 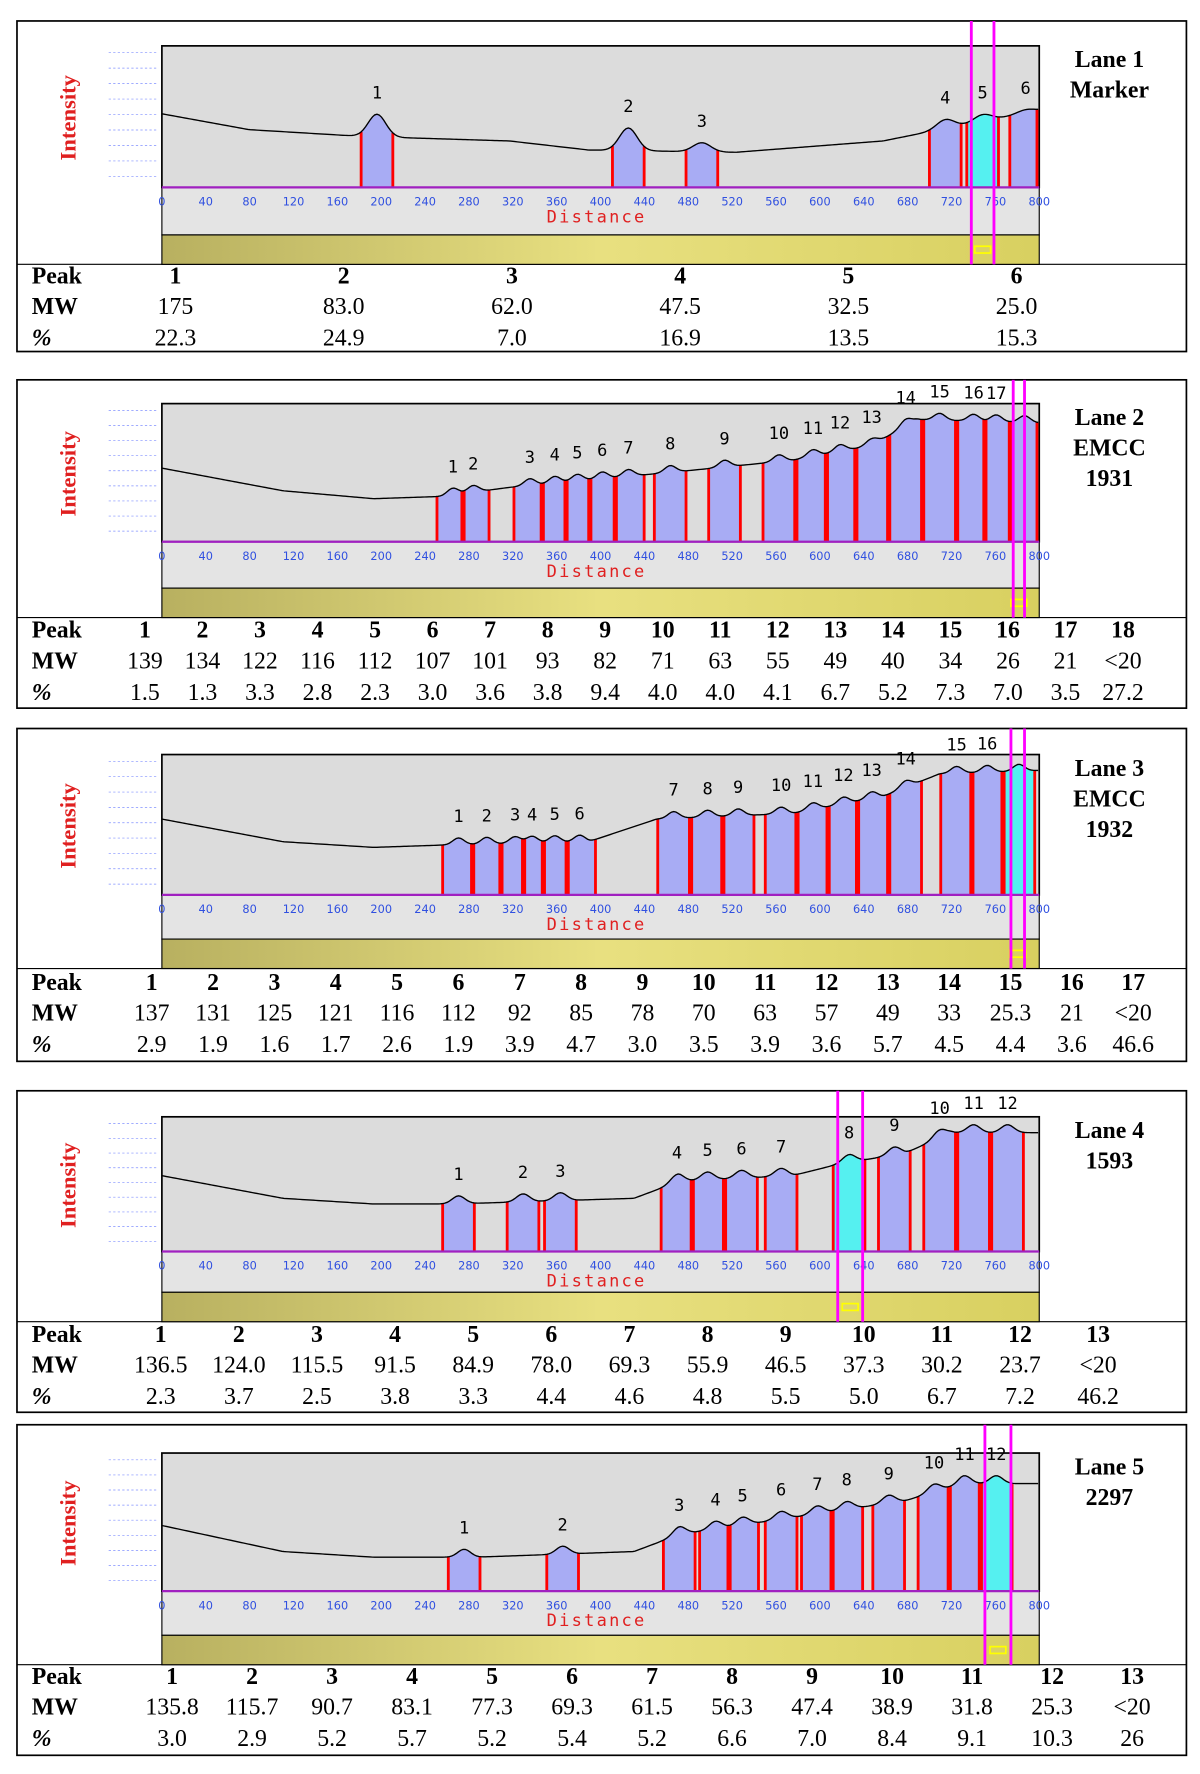 What do you see at coordinates (864, 1365) in the screenshot?
I see `table-cell: 37.3` at bounding box center [864, 1365].